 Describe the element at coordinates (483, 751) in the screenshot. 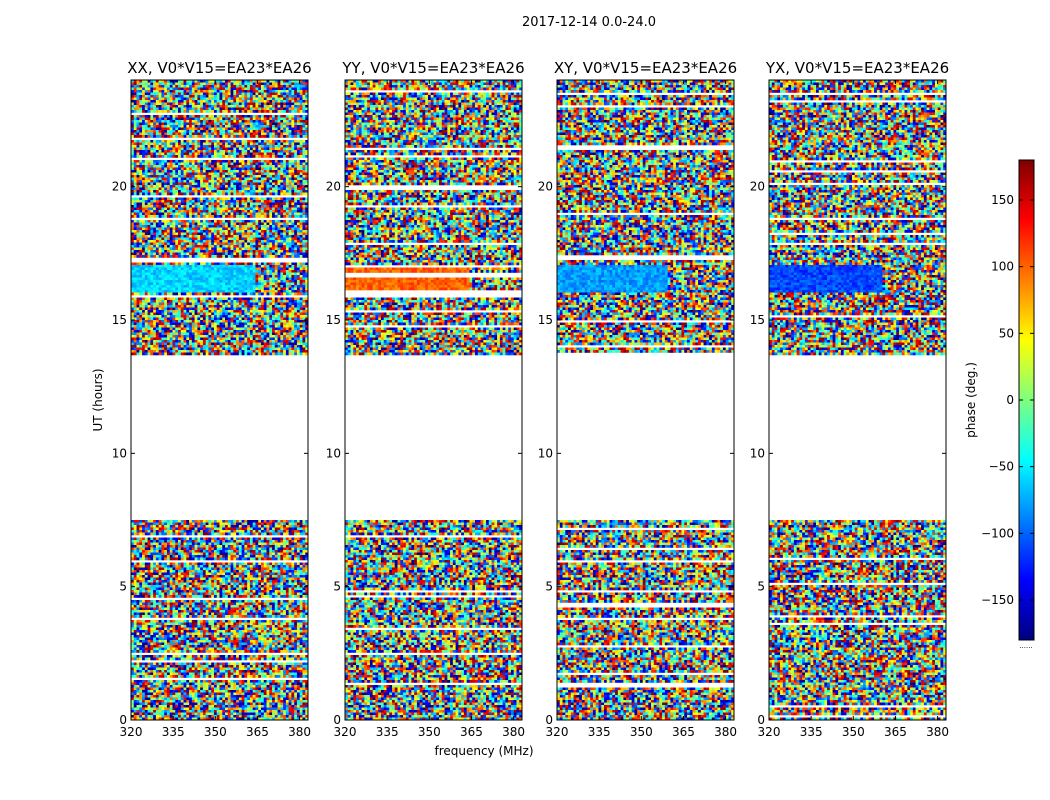

I see `x-axis-label: frequency (MHz)` at that location.